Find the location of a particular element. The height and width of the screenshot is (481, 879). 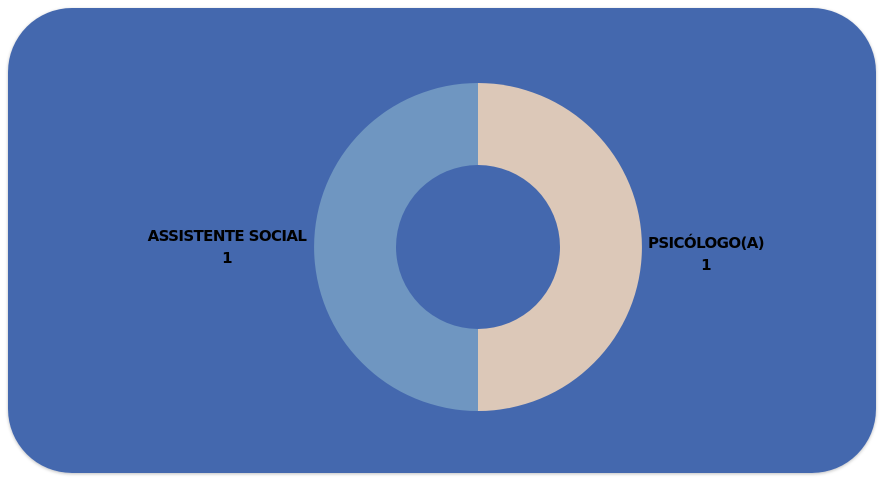

data-label-value-psicologo-a: 1 is located at coordinates (706, 265).